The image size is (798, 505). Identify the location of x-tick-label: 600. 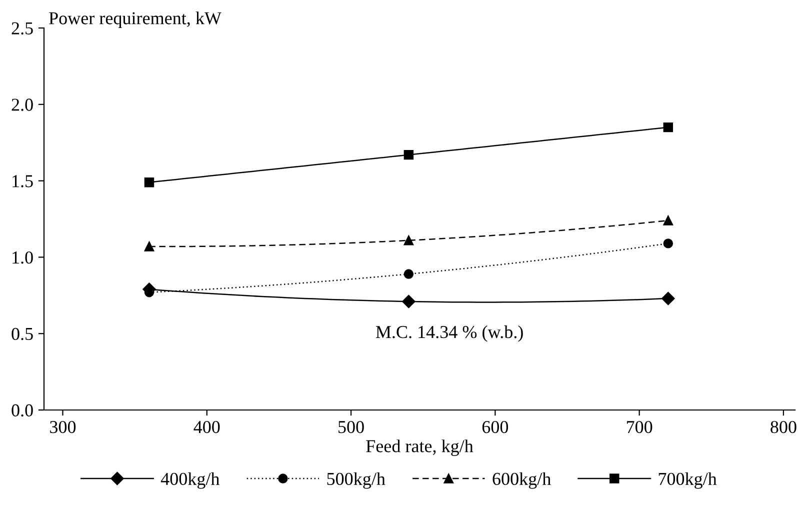
(495, 427).